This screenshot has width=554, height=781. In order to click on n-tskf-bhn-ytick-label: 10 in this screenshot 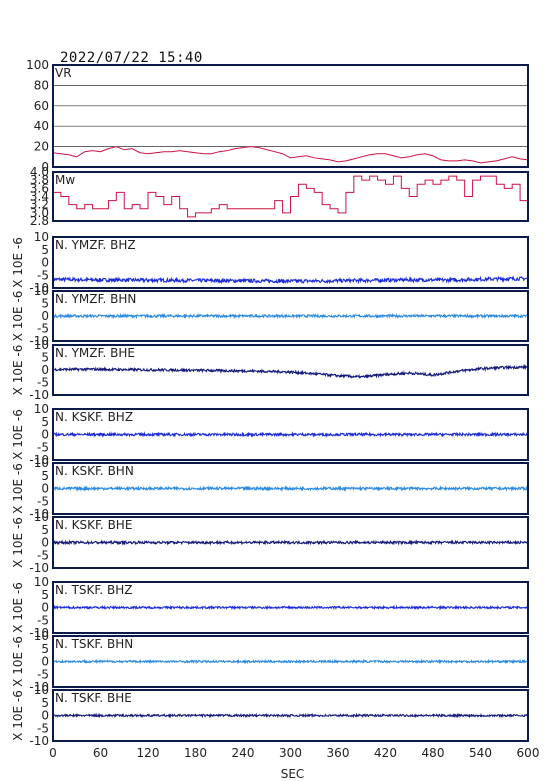, I will do `click(41, 636)`.